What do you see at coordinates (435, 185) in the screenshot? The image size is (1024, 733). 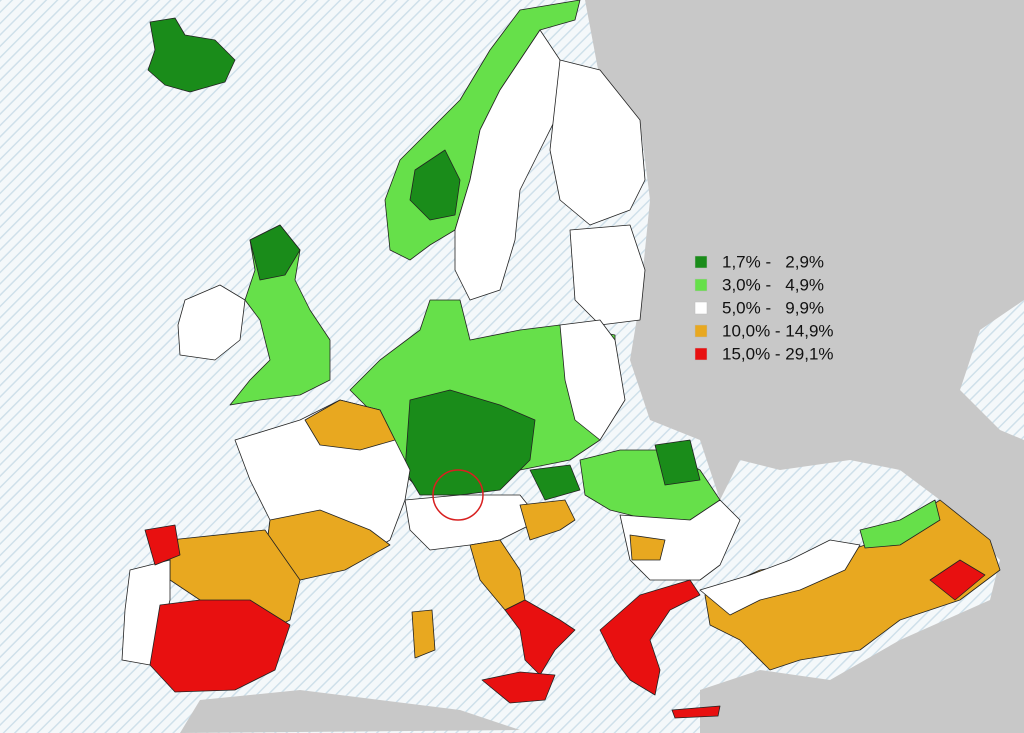 I see `norway-inland` at bounding box center [435, 185].